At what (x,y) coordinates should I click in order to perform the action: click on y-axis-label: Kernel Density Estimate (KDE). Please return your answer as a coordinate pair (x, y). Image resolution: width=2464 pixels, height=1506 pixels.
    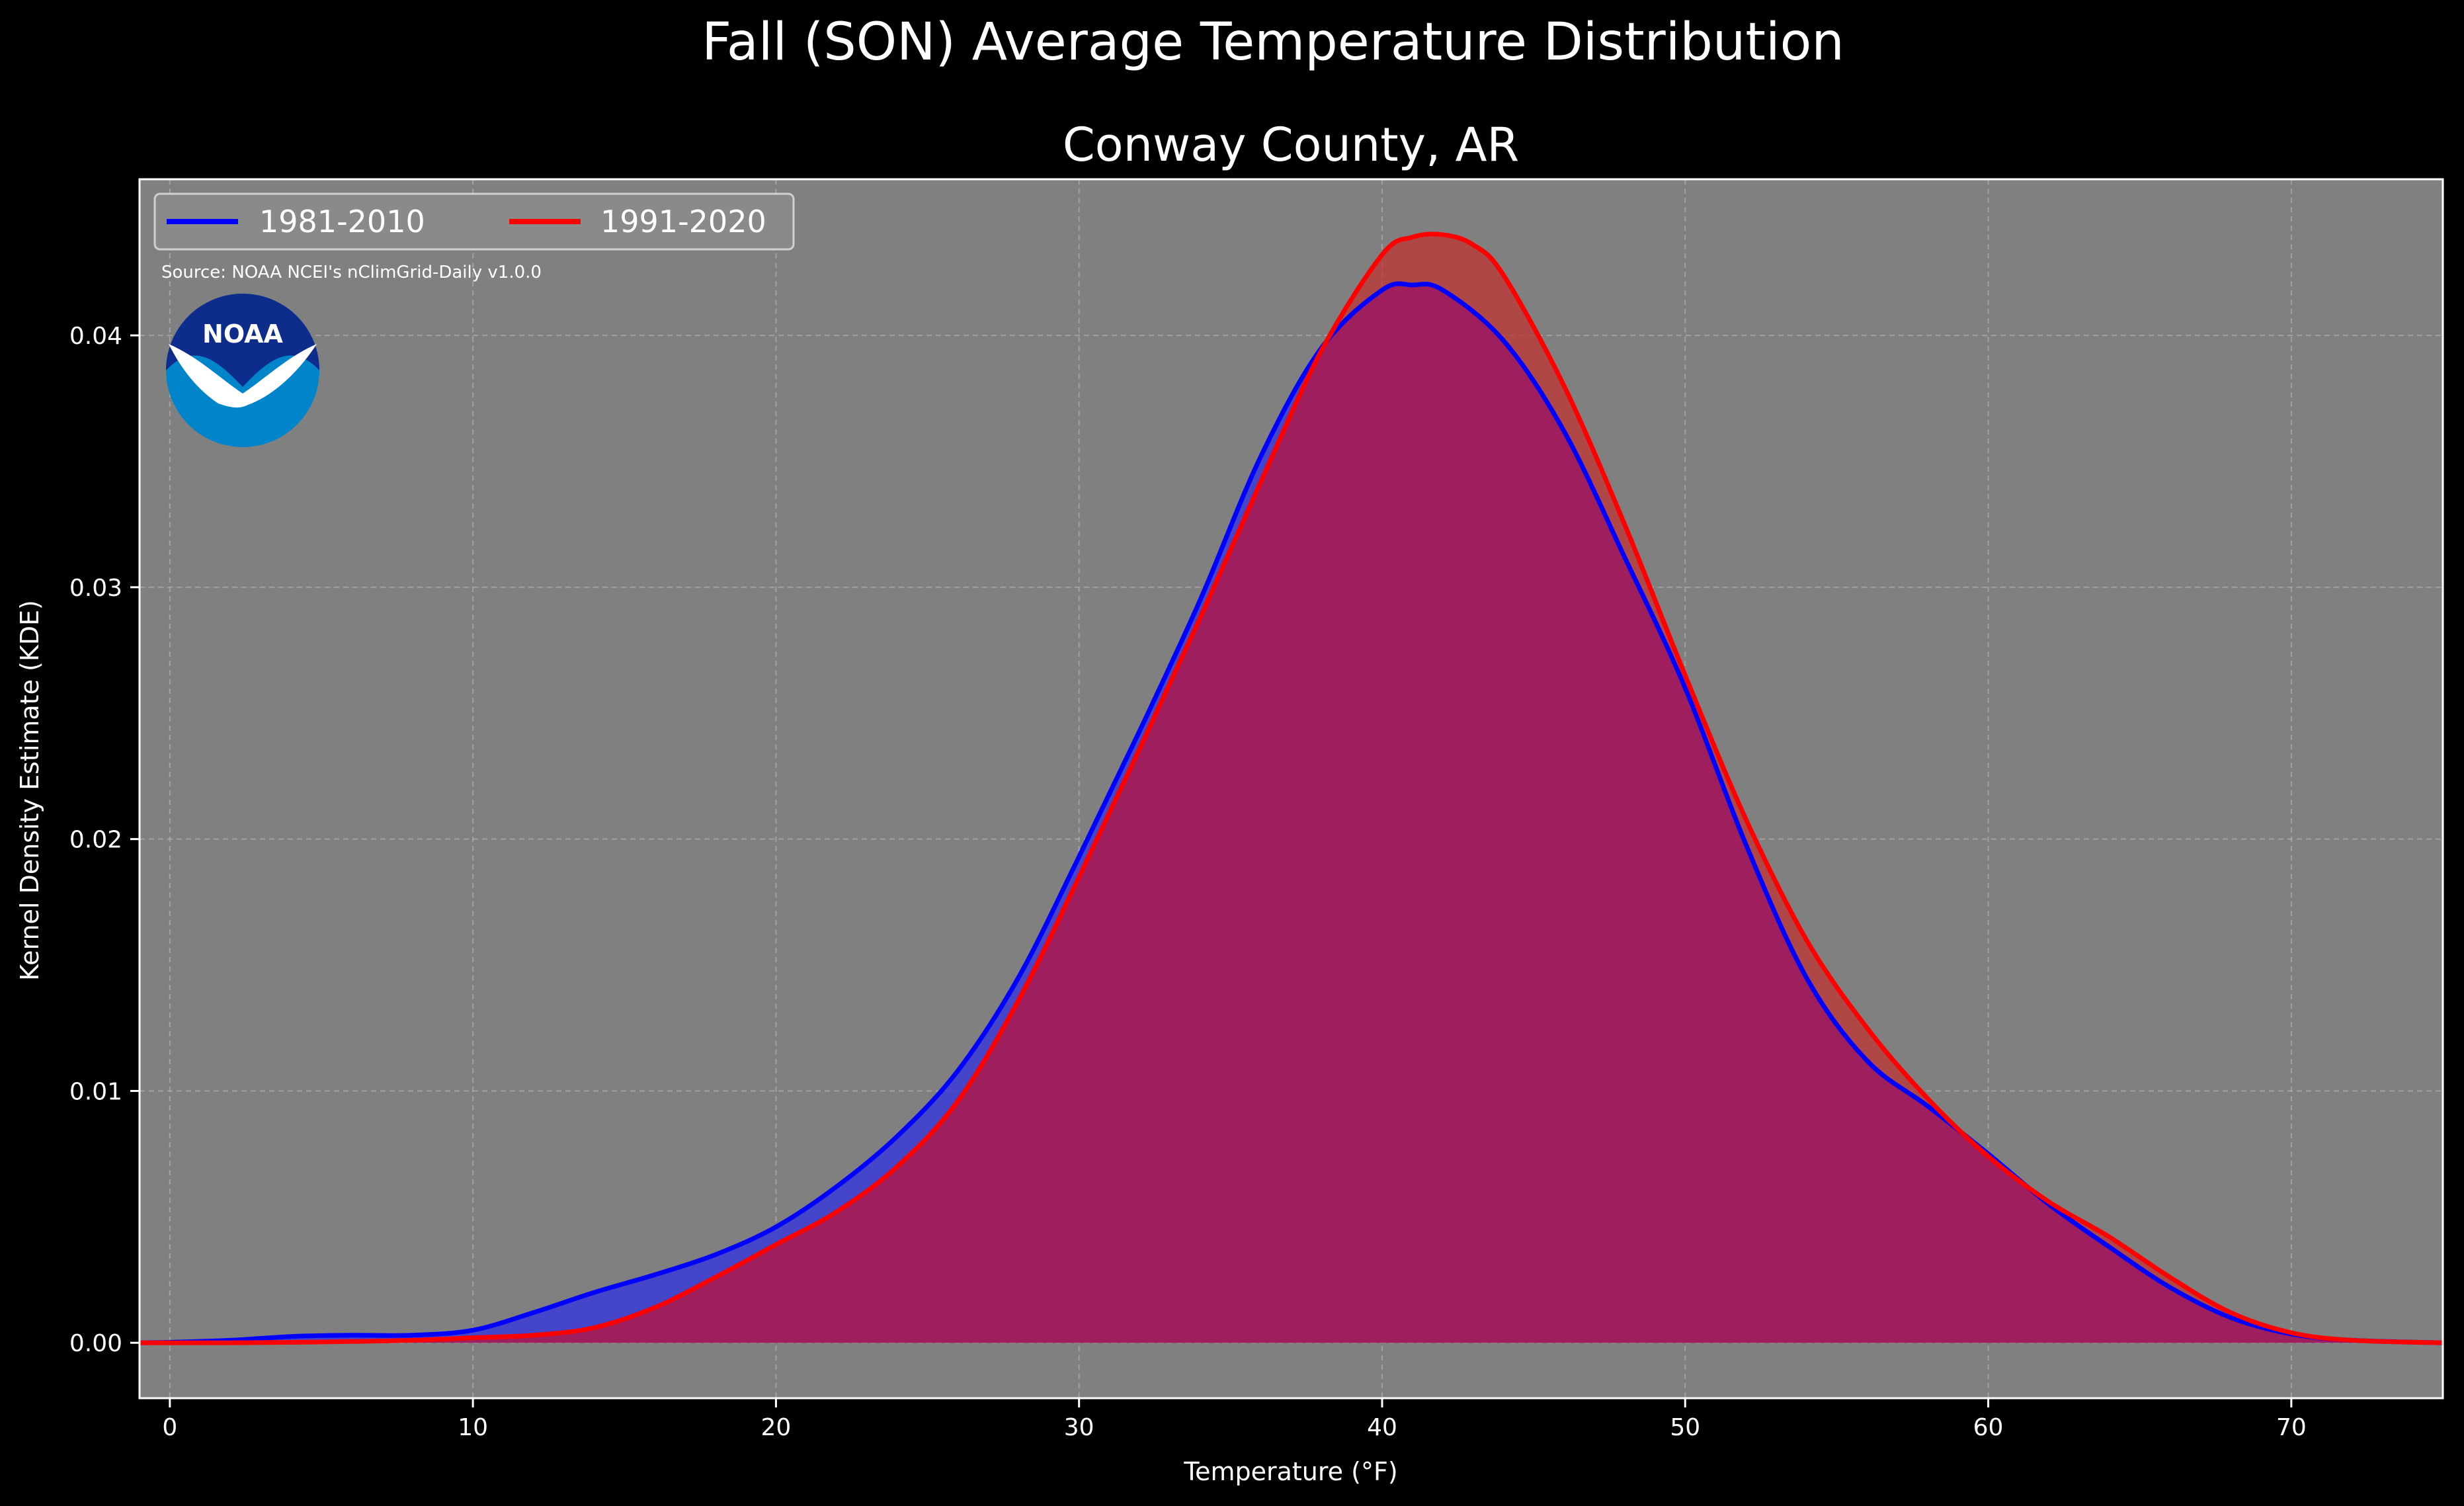
    Looking at the image, I should click on (29, 791).